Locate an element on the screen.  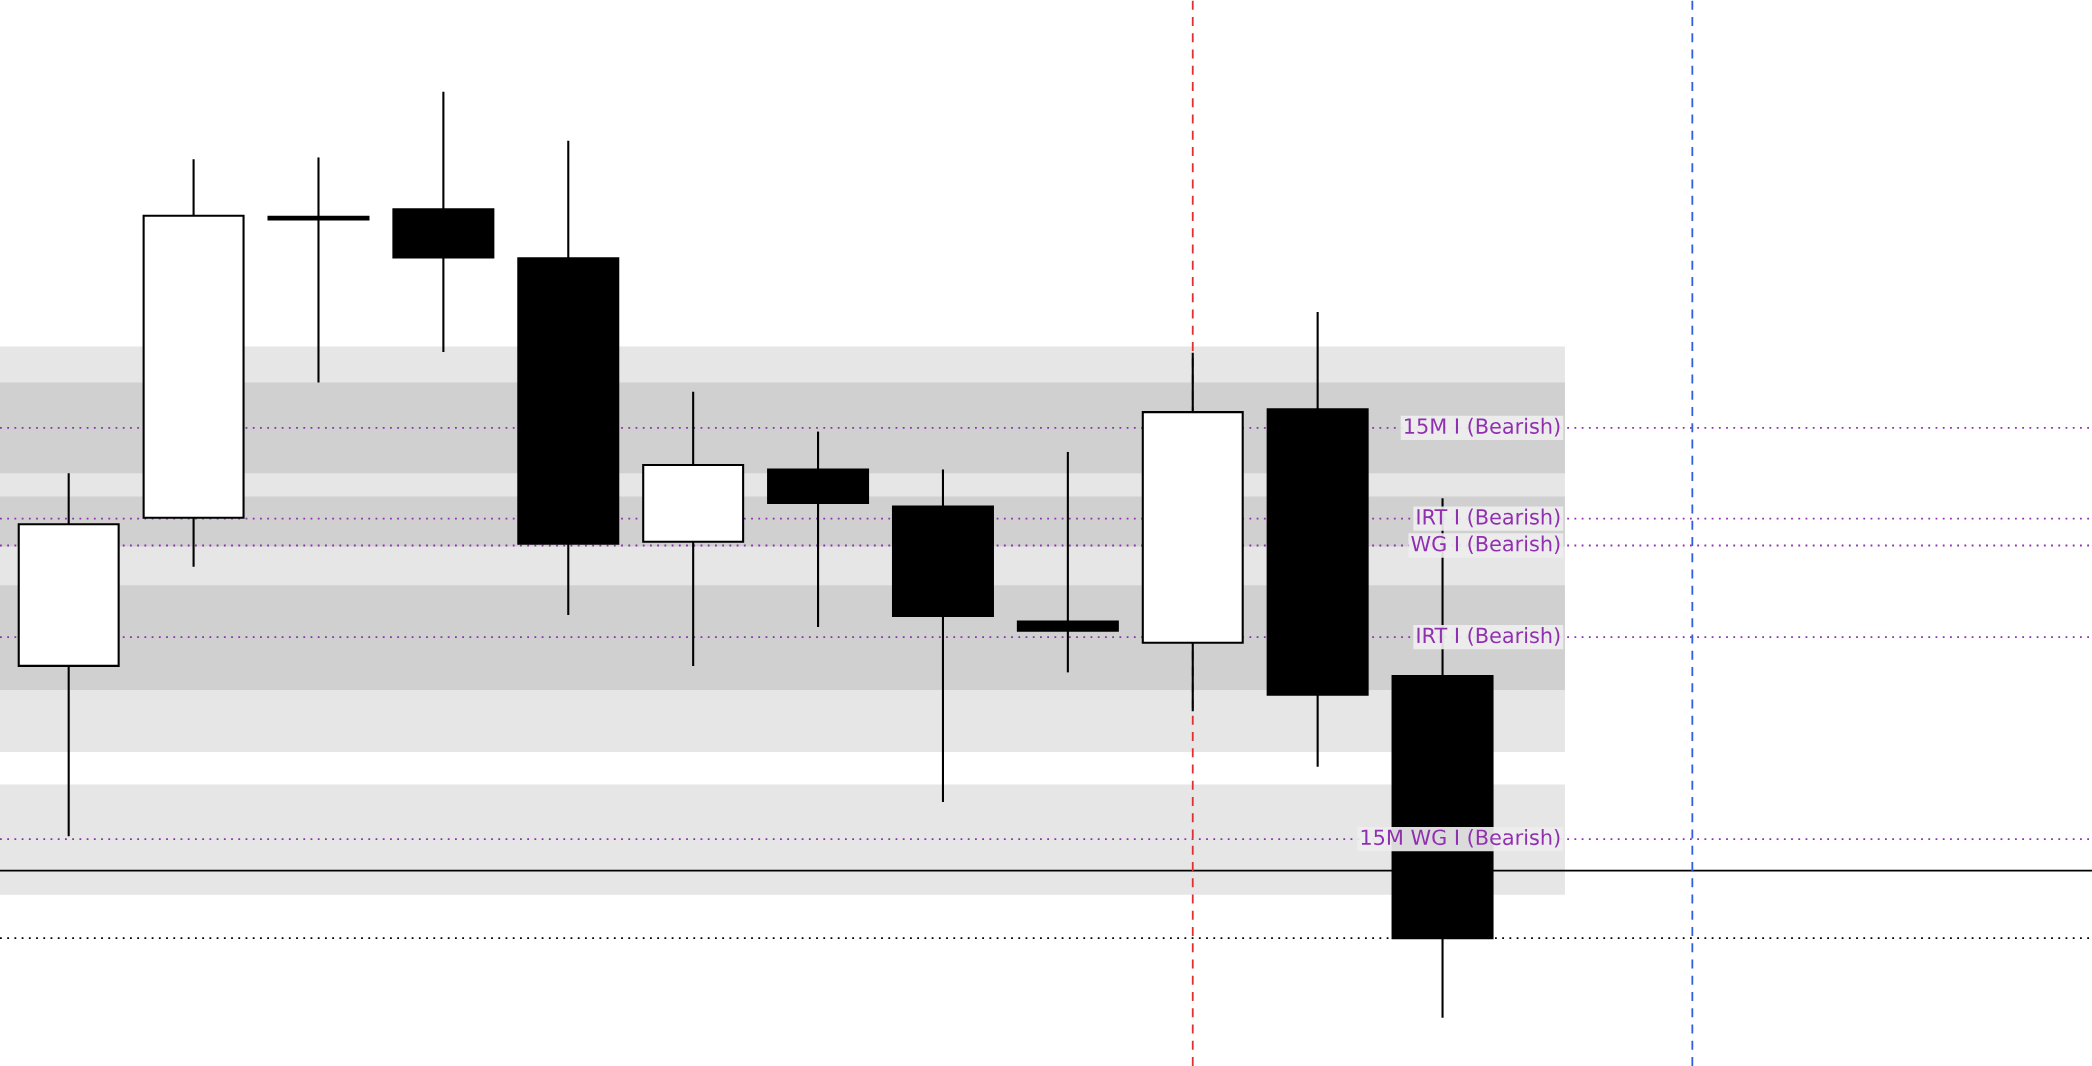
ref-line-label: 15M WG I (Bearish) is located at coordinates (1460, 838).